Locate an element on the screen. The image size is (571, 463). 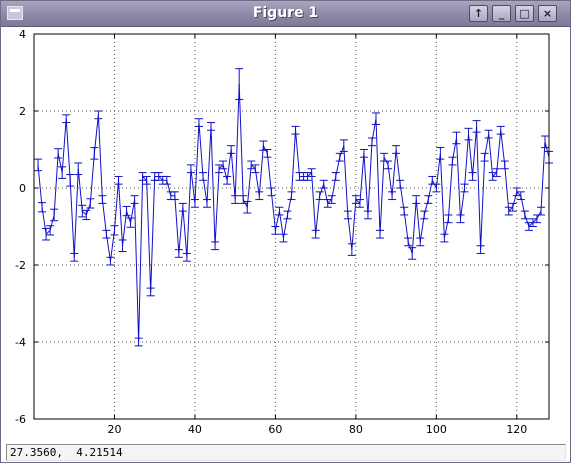
x-tick-label: 80 is located at coordinates (356, 429).